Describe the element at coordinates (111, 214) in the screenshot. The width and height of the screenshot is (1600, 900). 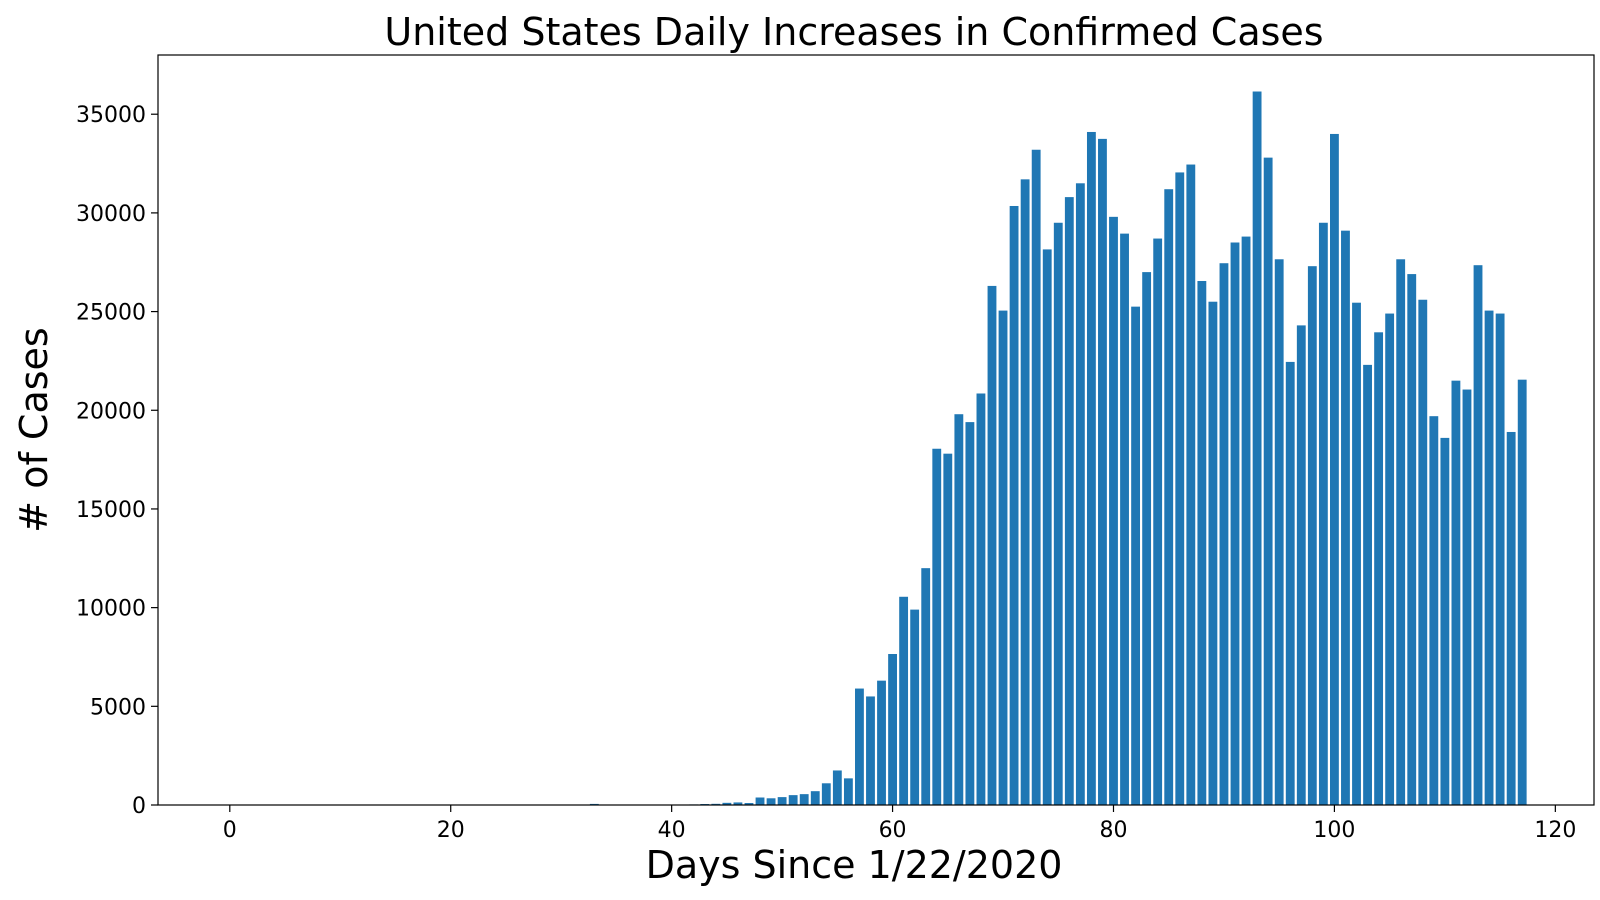
I see `y-tick-label: 30000` at that location.